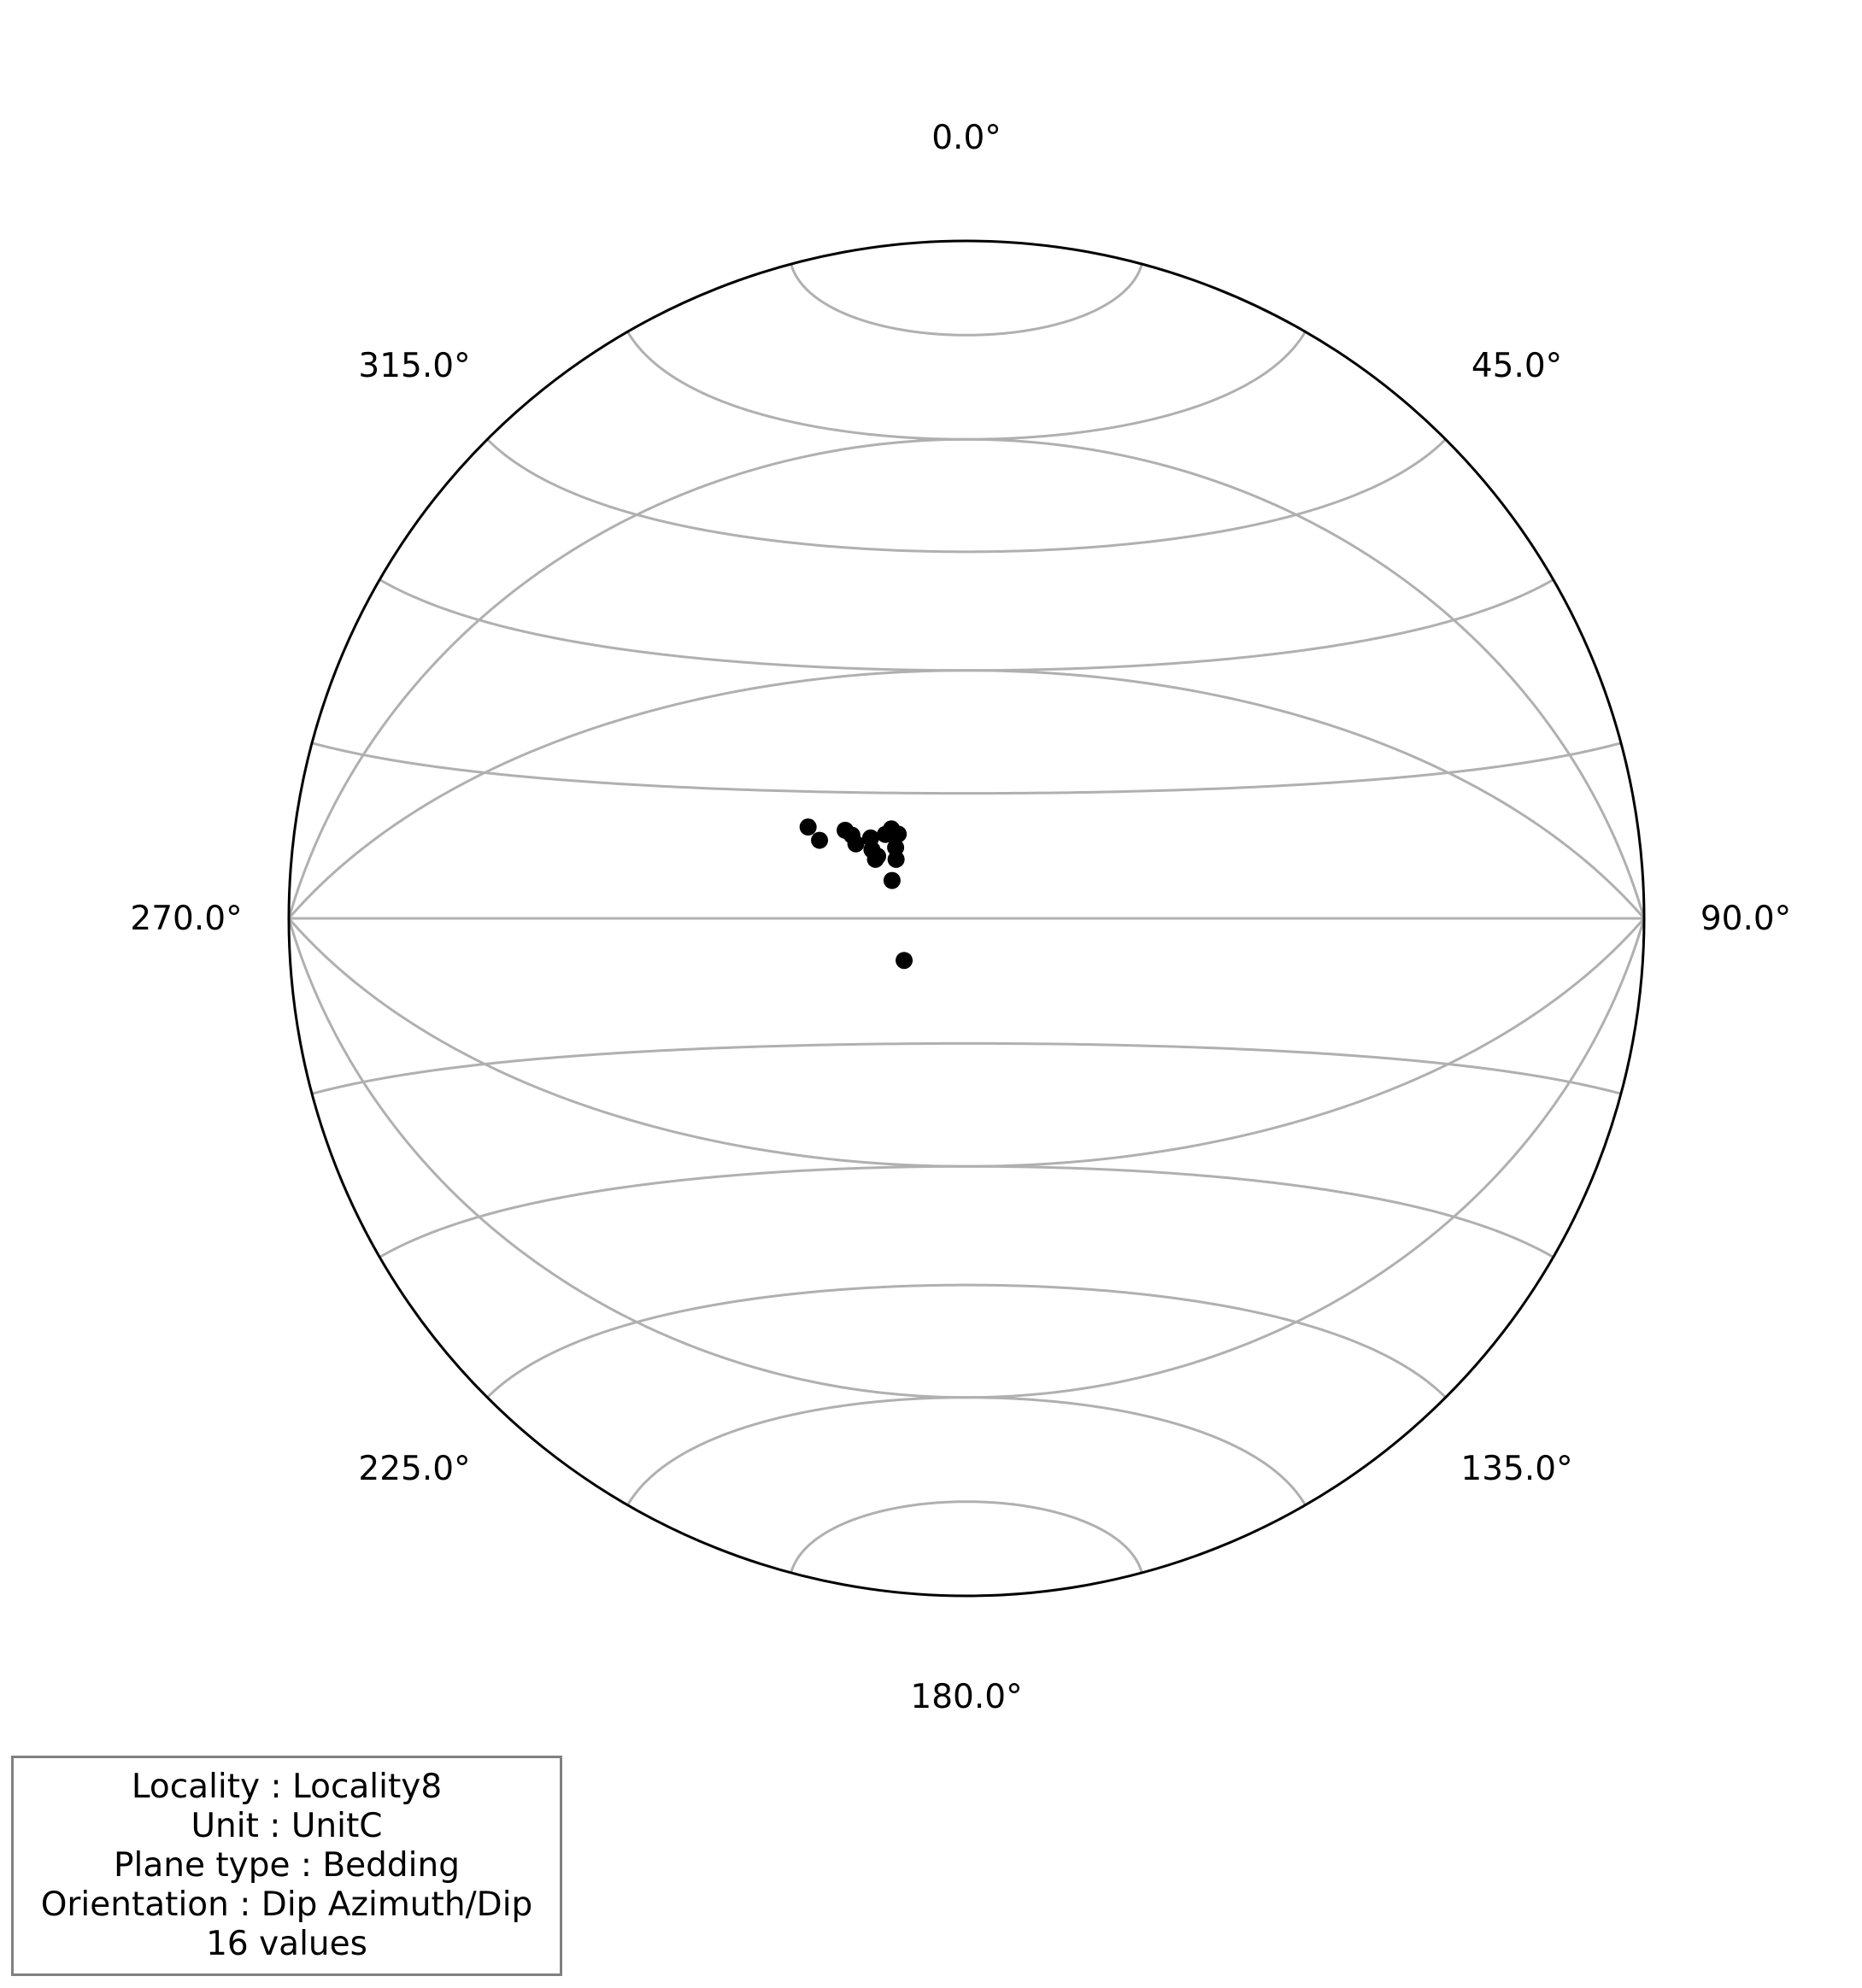 This screenshot has width=1862, height=1988. Describe the element at coordinates (966, 1697) in the screenshot. I see `azimuth-tick-label-180: 180.0°` at that location.